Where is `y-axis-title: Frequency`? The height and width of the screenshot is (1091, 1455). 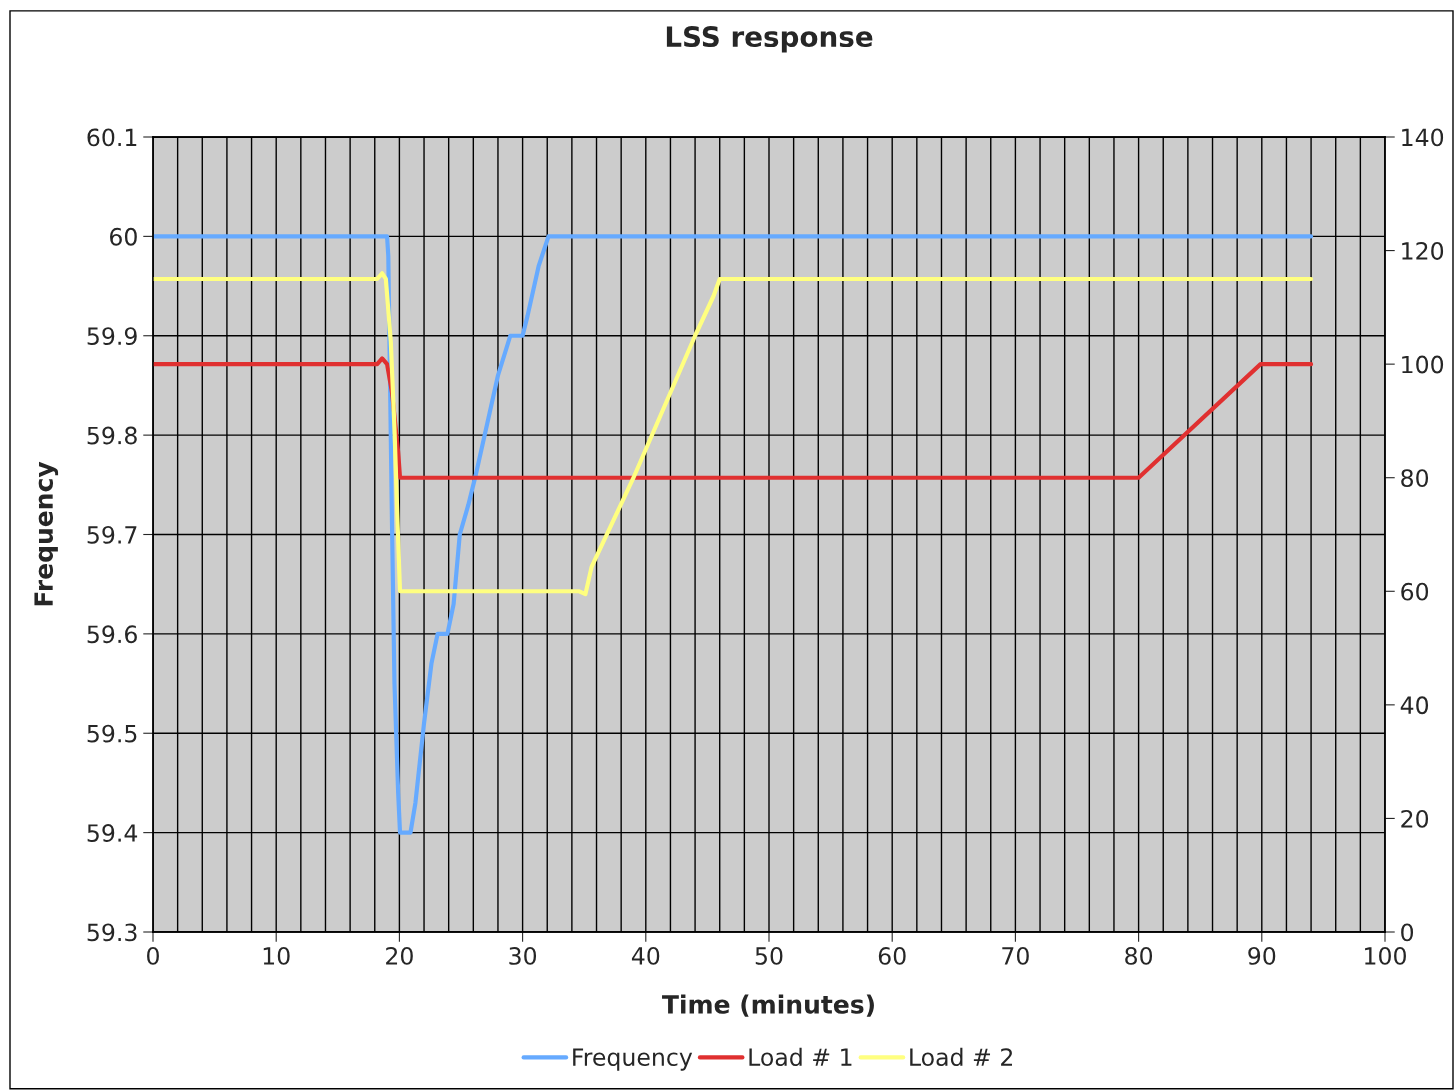 y-axis-title: Frequency is located at coordinates (46, 533).